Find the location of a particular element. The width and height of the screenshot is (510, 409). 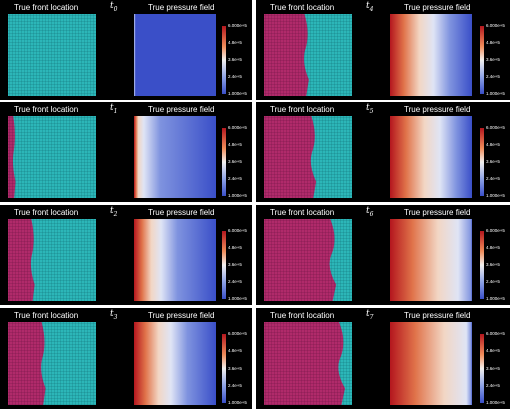

time-subscript: 2 is located at coordinates (115, 214).